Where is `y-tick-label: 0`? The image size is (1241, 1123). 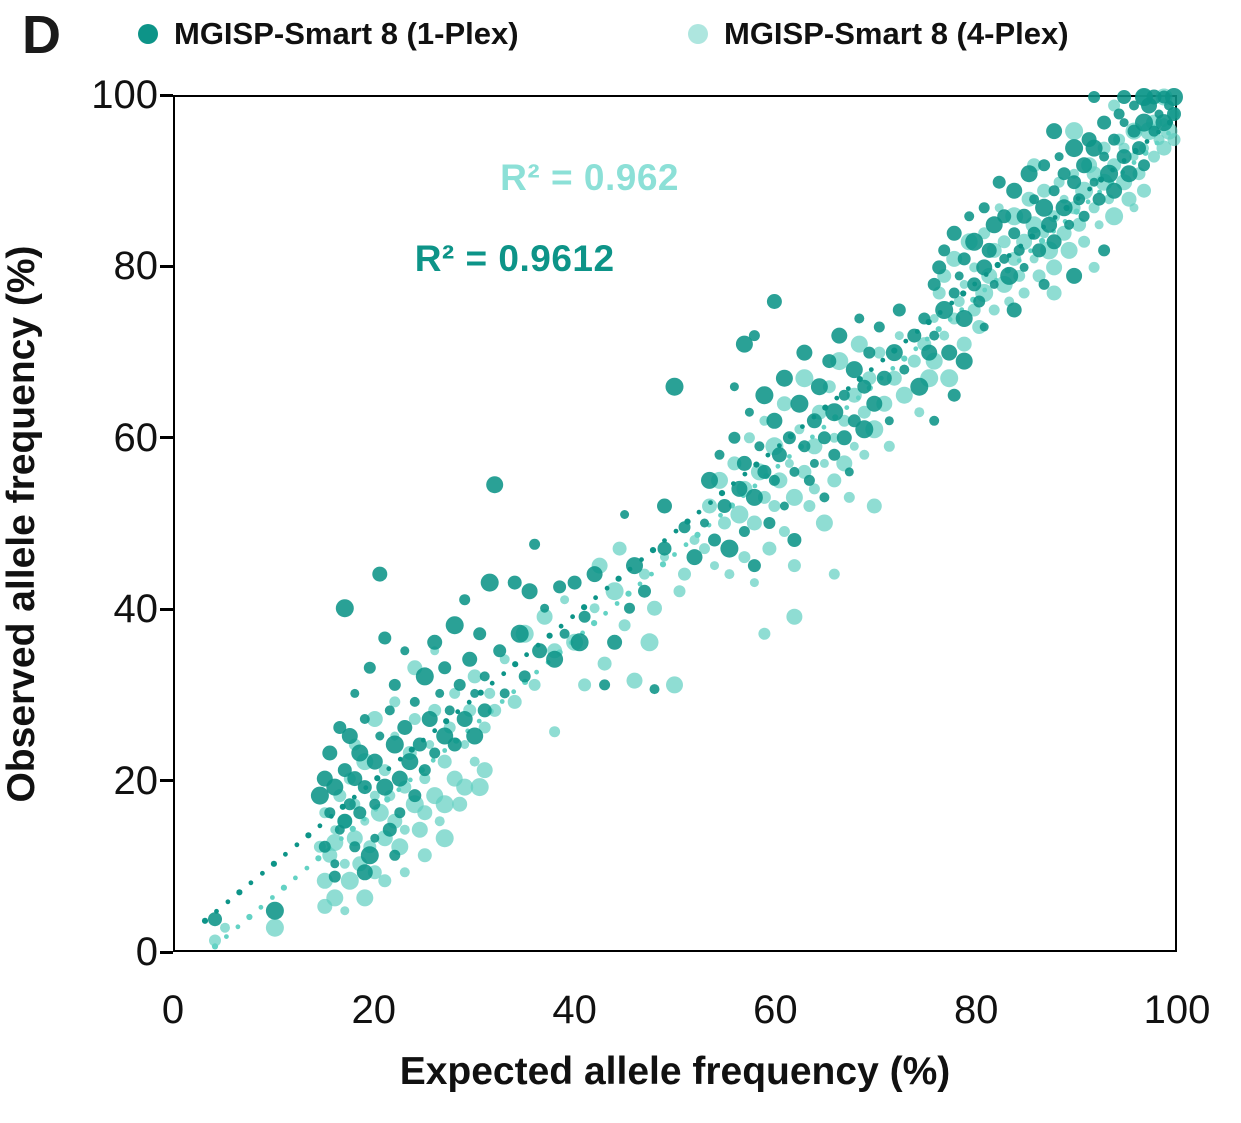
y-tick-label: 0 is located at coordinates (146, 952).